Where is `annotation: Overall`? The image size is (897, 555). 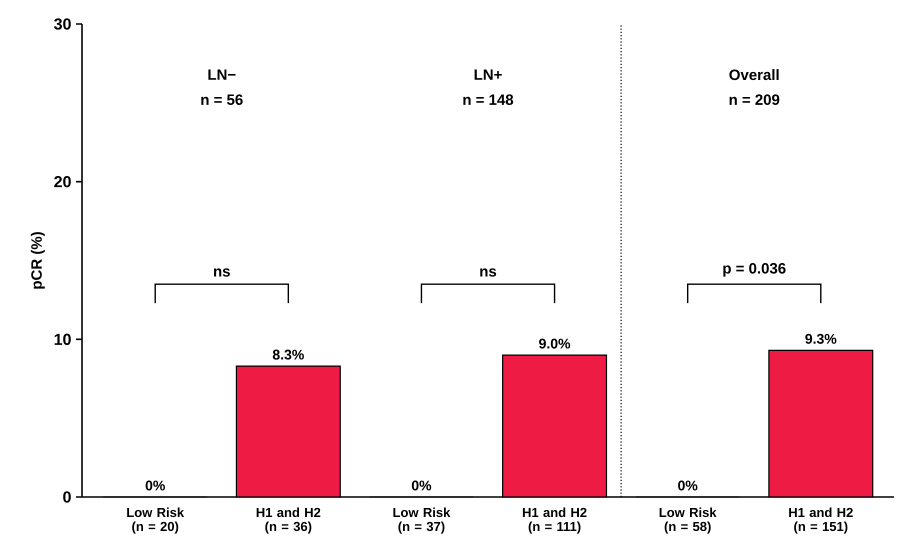 annotation: Overall is located at coordinates (754, 74).